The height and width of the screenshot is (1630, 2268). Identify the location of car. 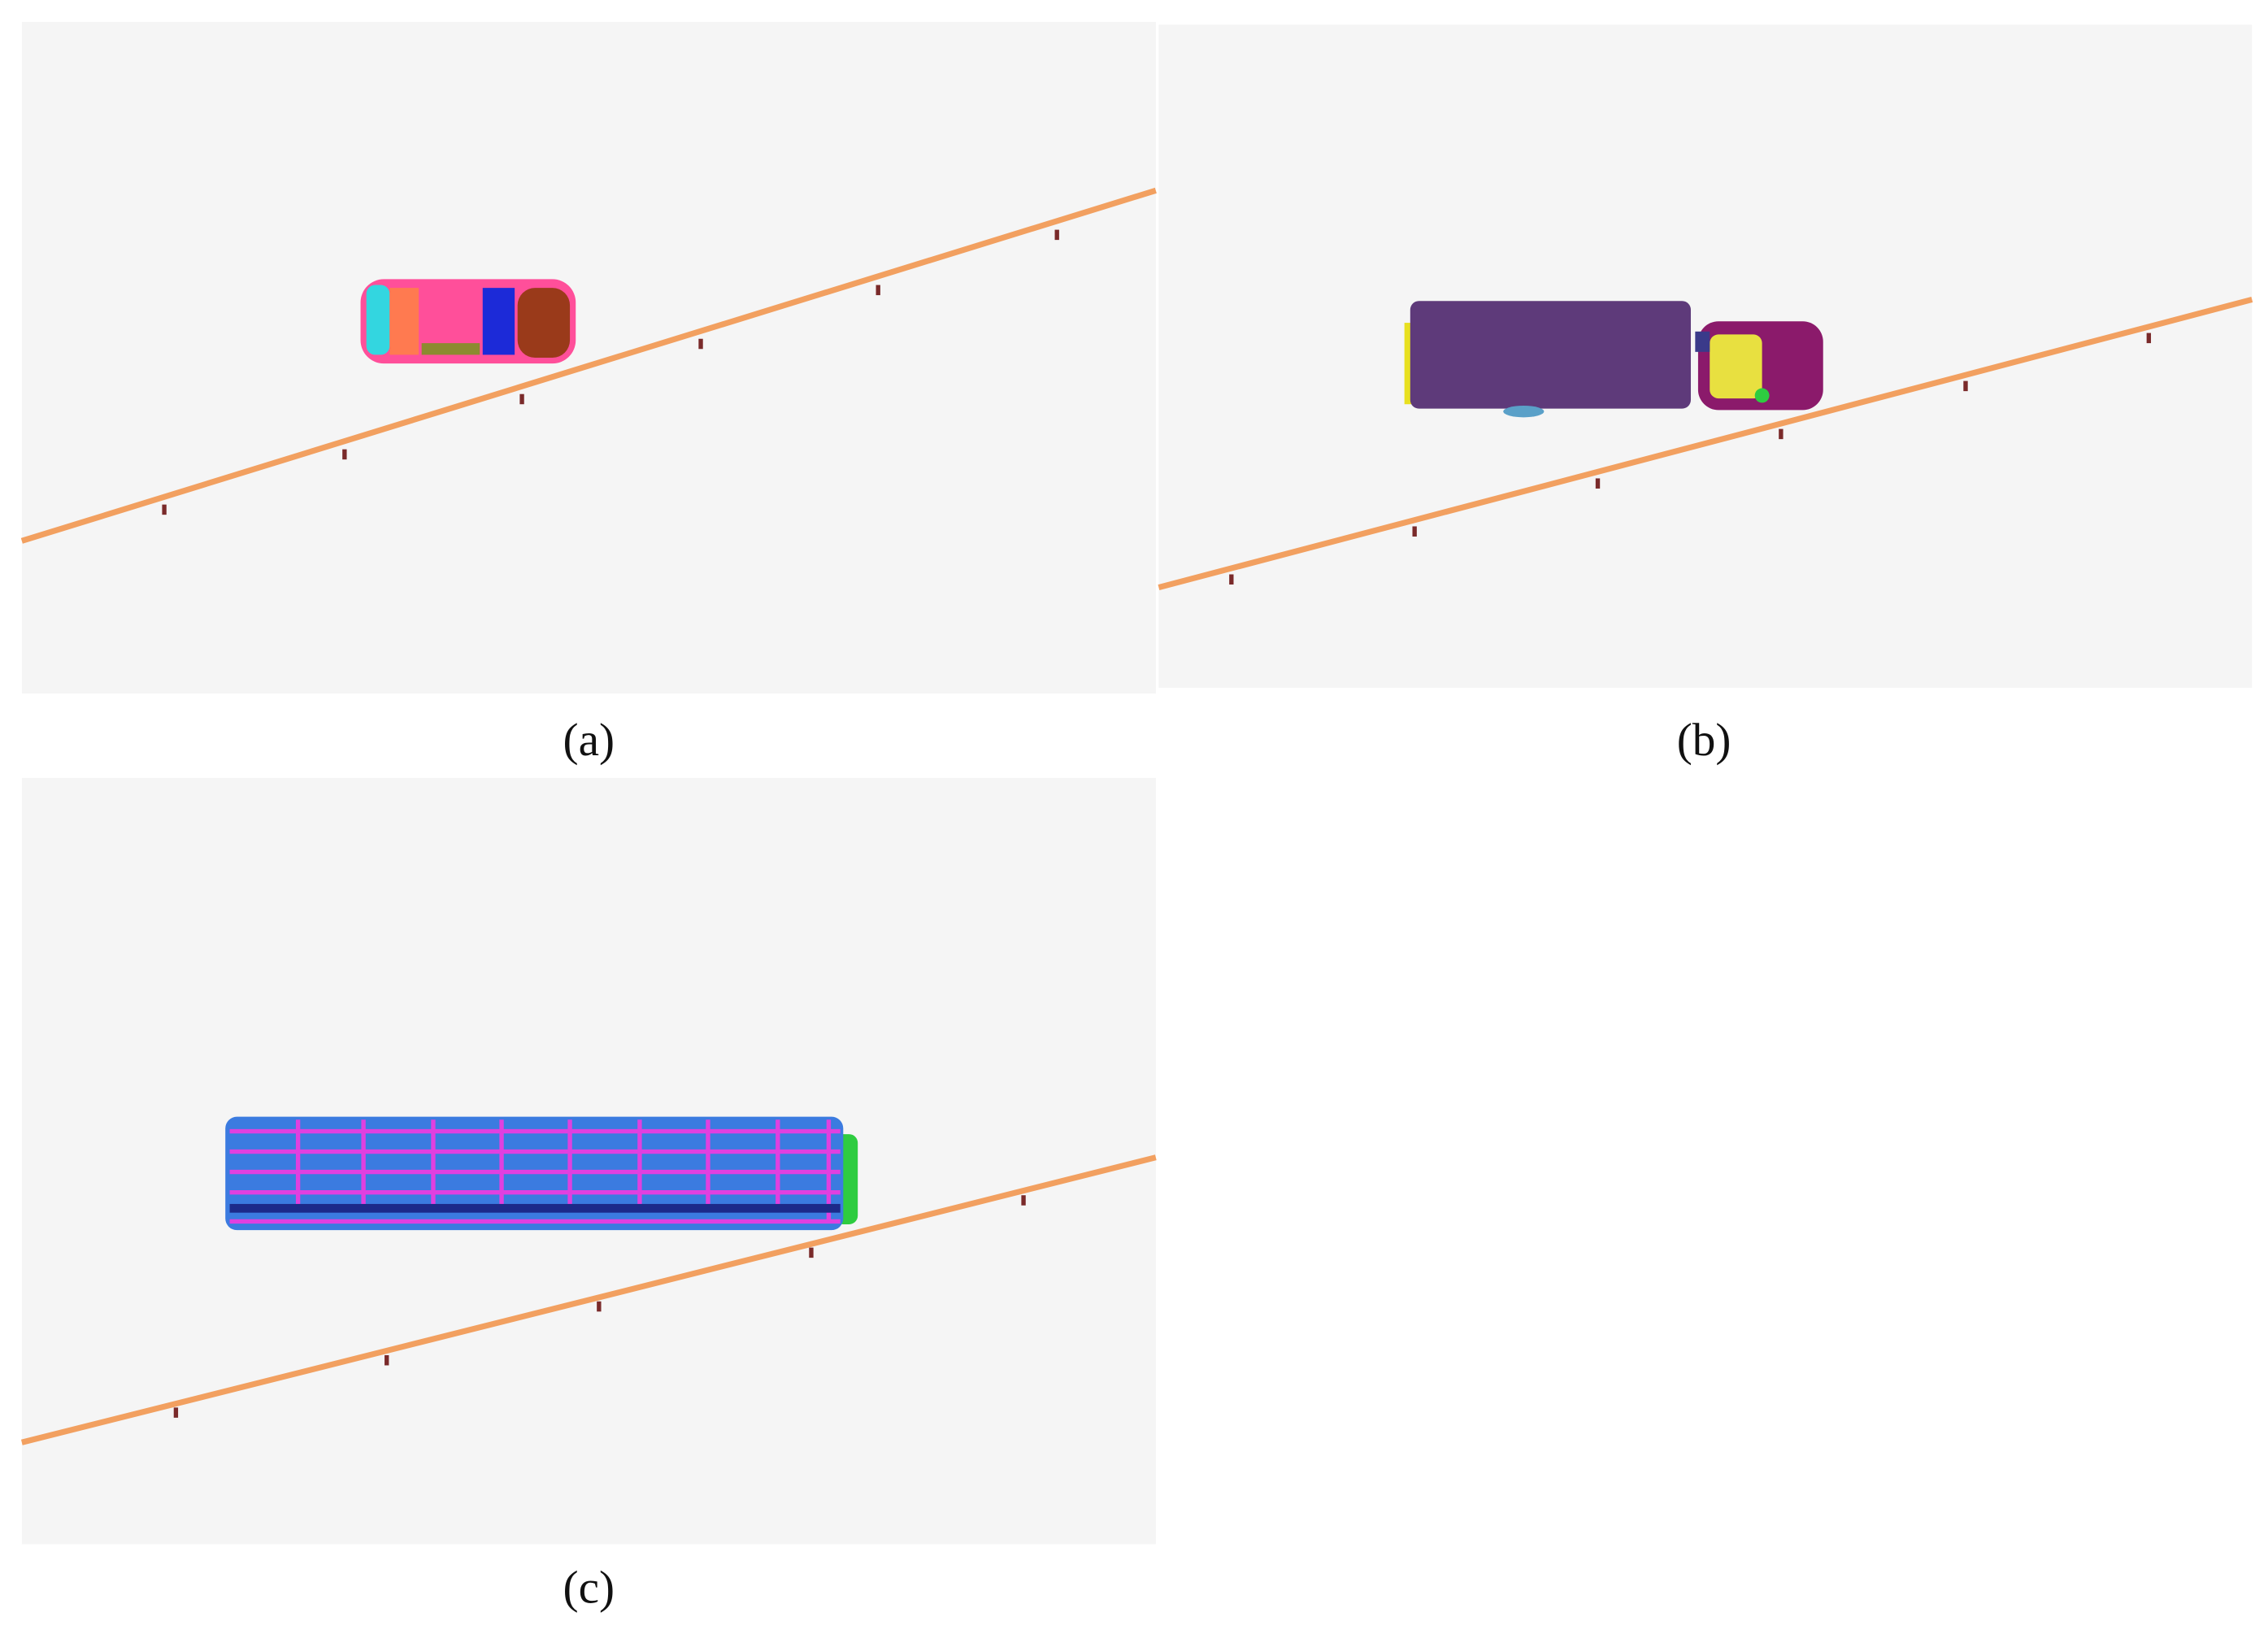
(468, 321).